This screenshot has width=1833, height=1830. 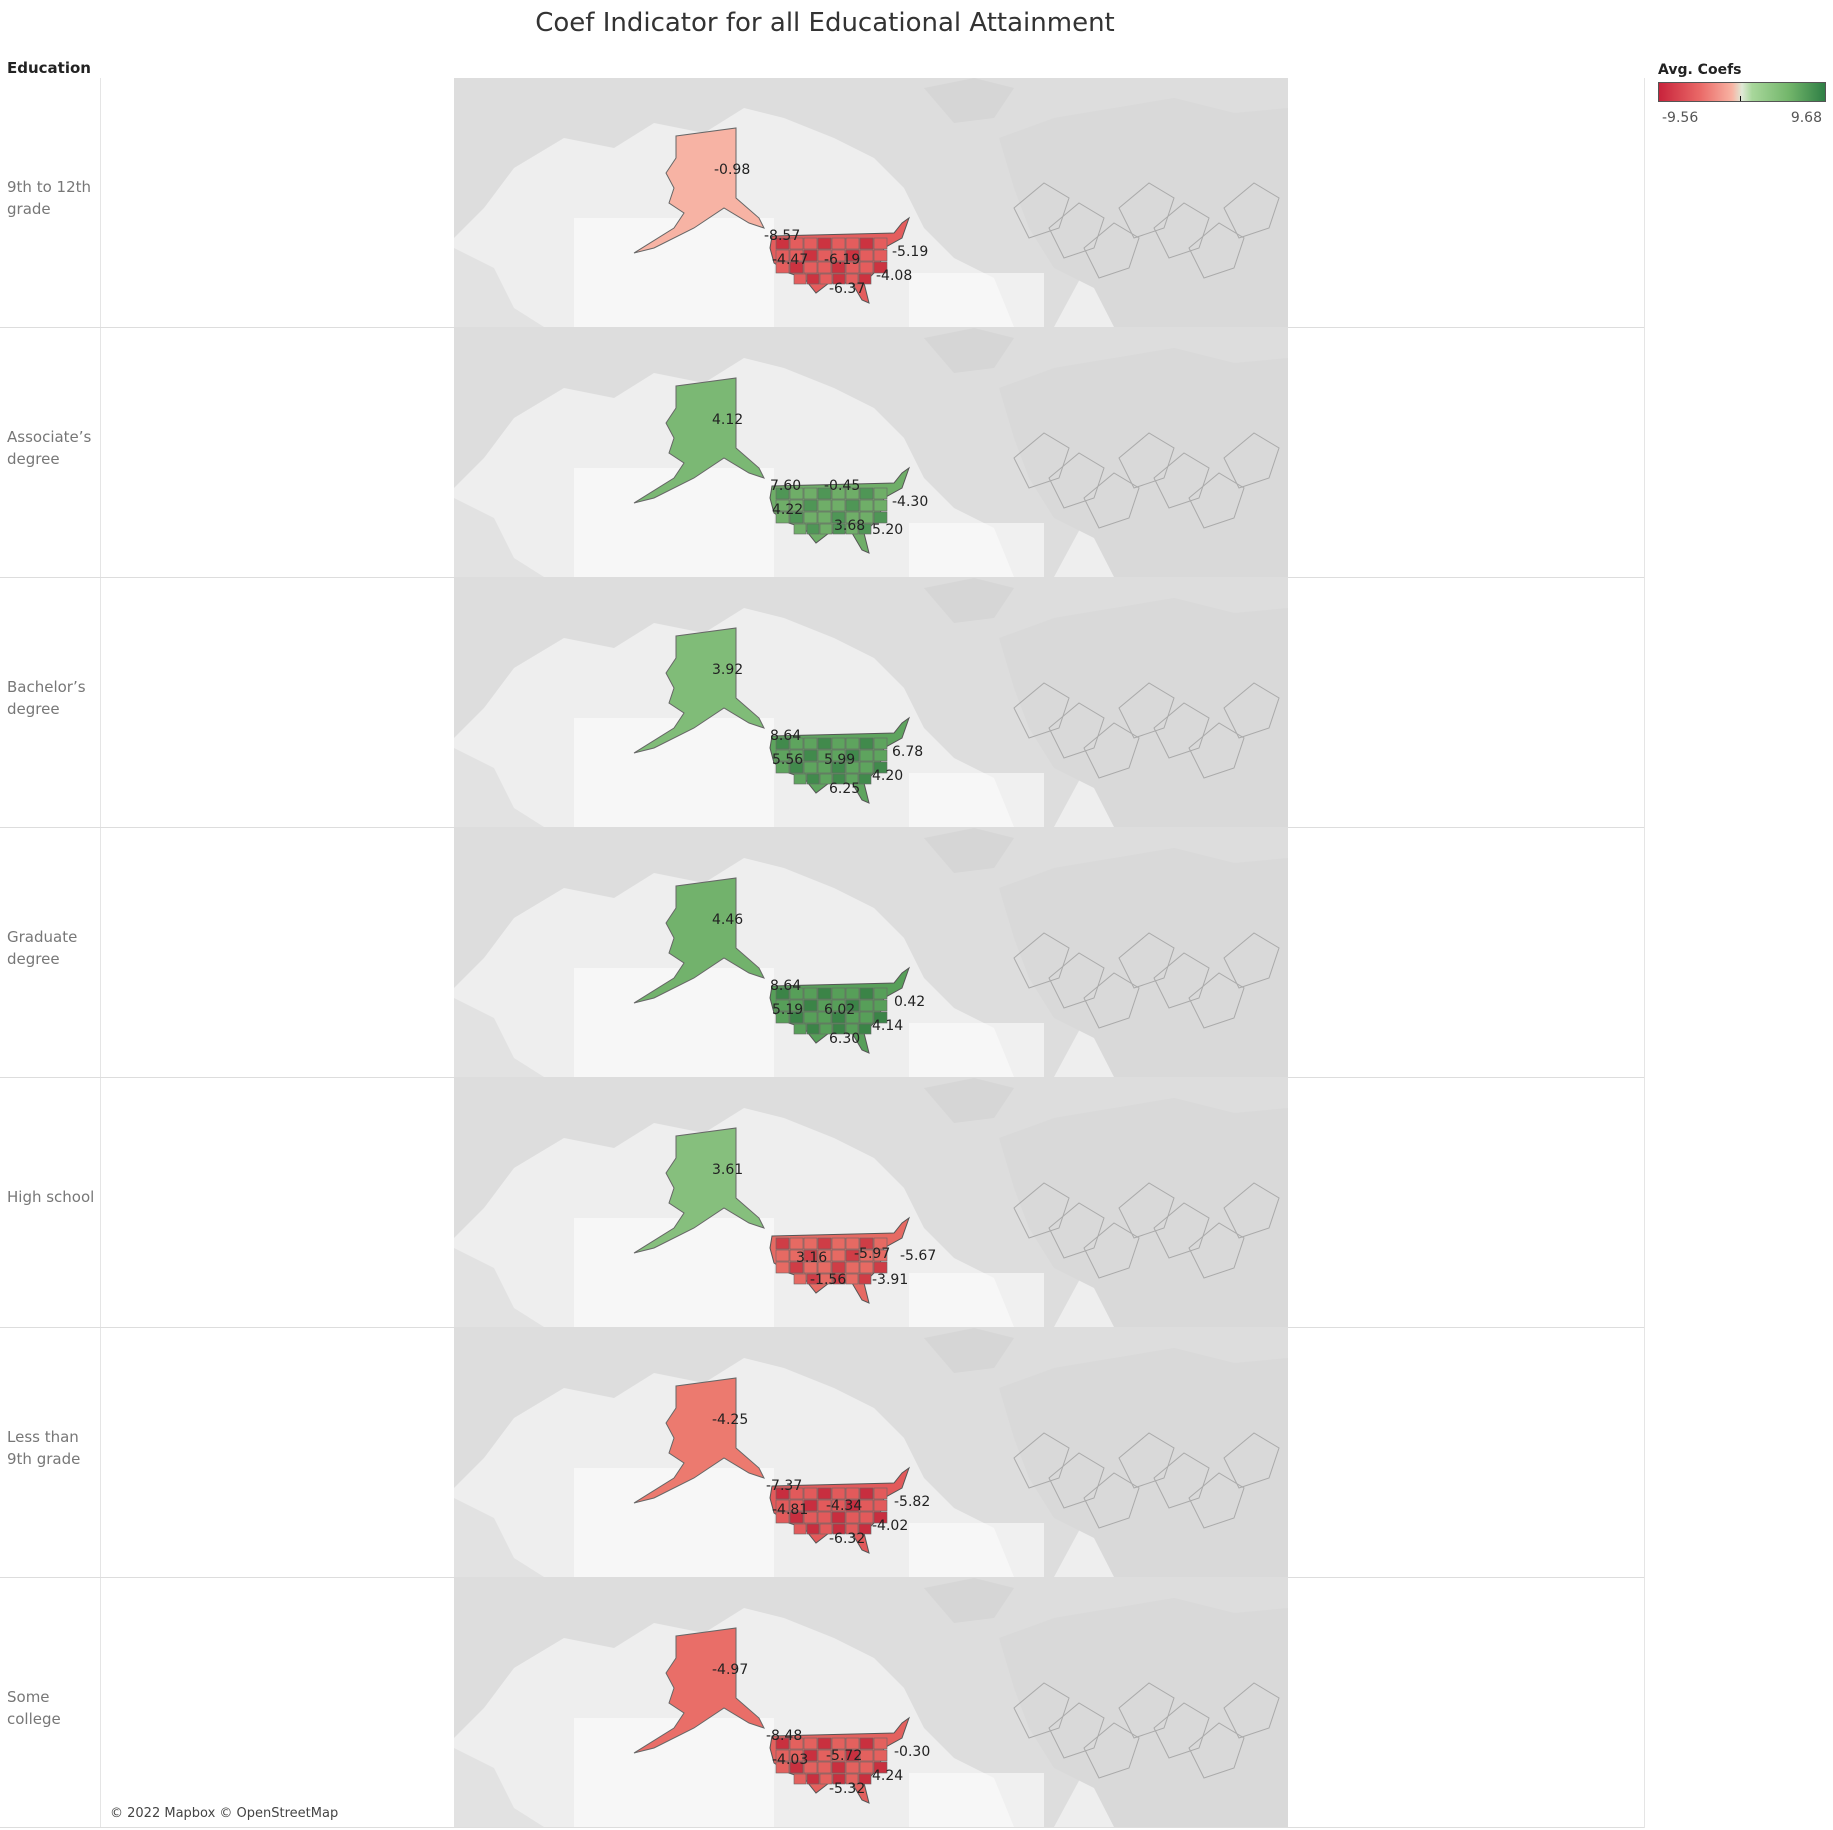 I want to click on map-attribution: © 2022 Mapbox © OpenStreetMap, so click(x=224, y=1813).